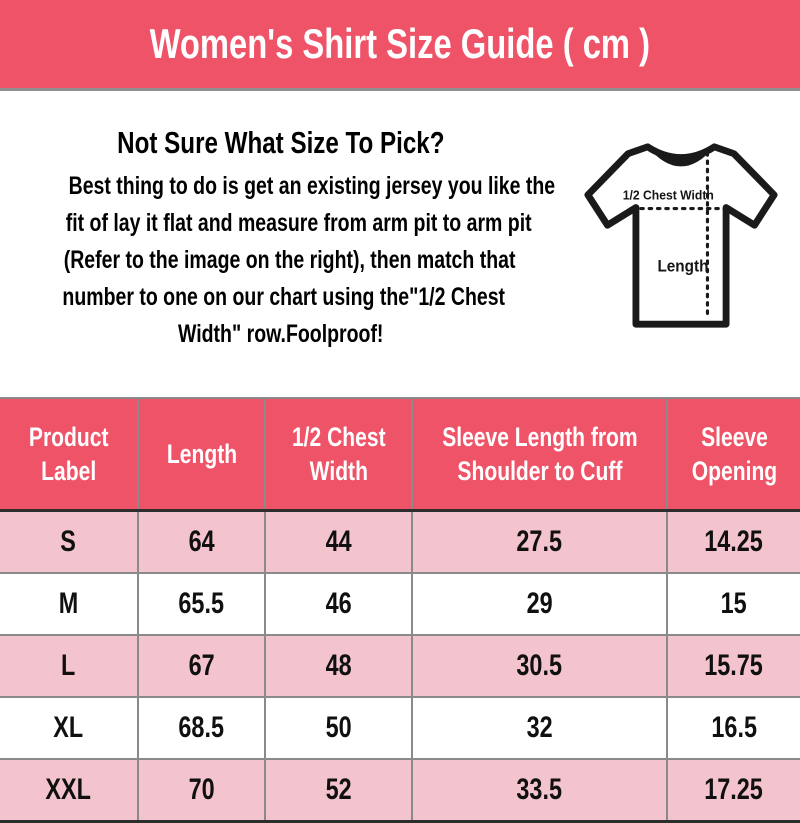 Image resolution: width=800 pixels, height=823 pixels. I want to click on col-header-sleeve-length: Sleeve Length from Shoulder to Cuff, so click(539, 454).